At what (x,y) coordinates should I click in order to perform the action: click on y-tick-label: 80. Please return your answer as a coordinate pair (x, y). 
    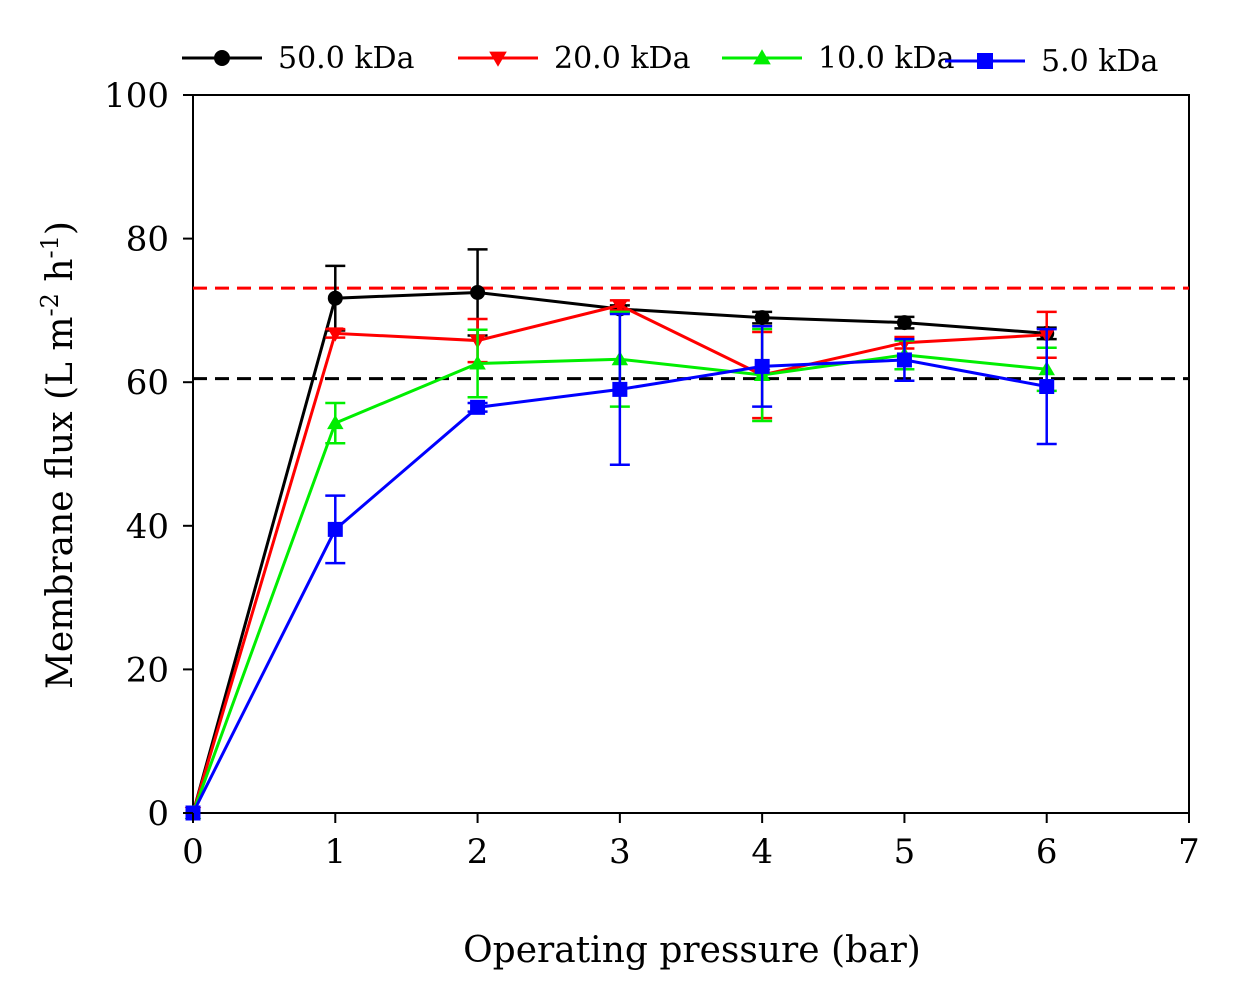
    Looking at the image, I should click on (147, 240).